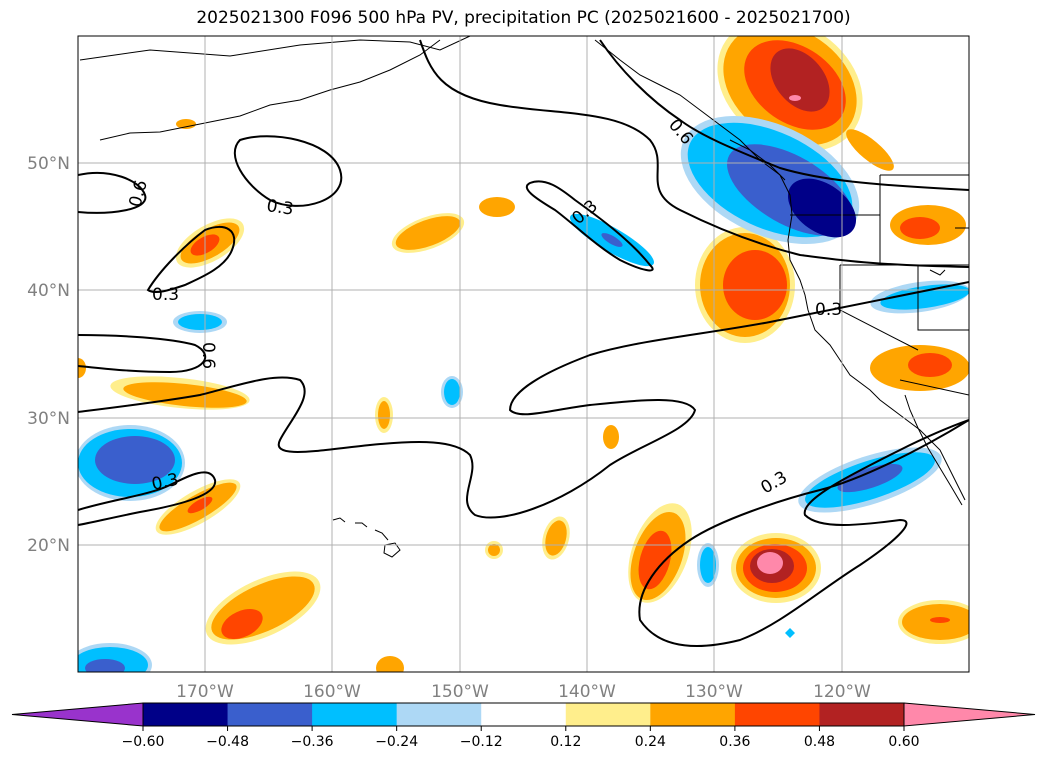 This screenshot has width=1047, height=765. I want to click on colorbar-tick-label: 0.24, so click(650, 742).